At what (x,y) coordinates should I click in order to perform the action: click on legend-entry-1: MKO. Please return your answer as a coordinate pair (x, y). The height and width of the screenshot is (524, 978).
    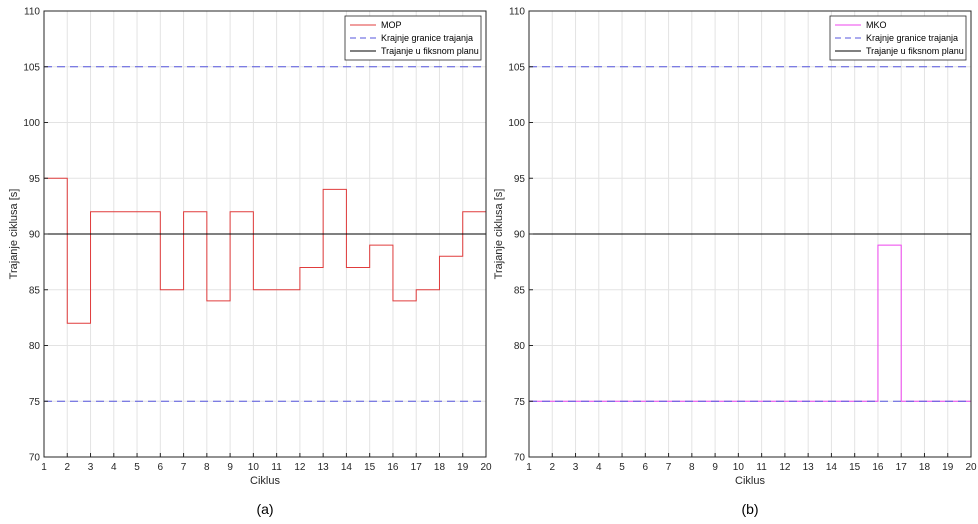
    Looking at the image, I should click on (876, 25).